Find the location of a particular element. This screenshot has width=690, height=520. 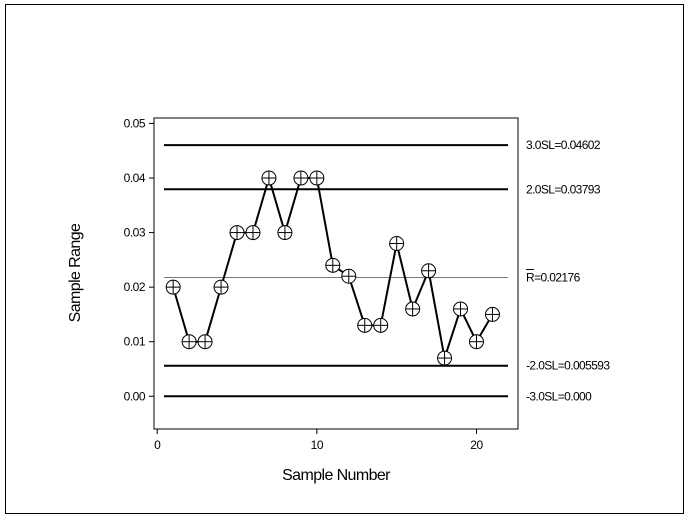

control-limit-label: -3.0SL=0.000 is located at coordinates (559, 396).